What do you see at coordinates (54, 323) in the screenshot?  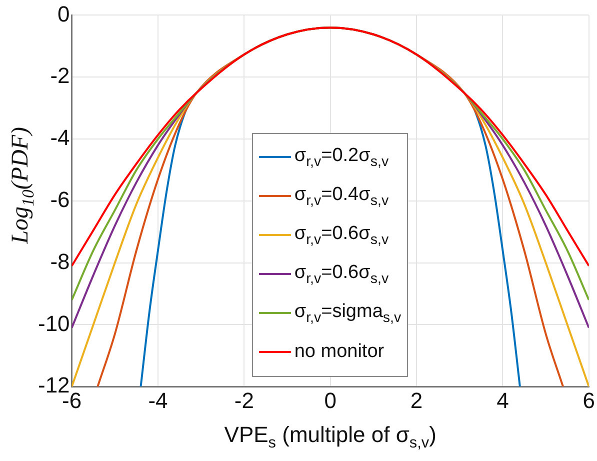 I see `y-tick-label: -10` at bounding box center [54, 323].